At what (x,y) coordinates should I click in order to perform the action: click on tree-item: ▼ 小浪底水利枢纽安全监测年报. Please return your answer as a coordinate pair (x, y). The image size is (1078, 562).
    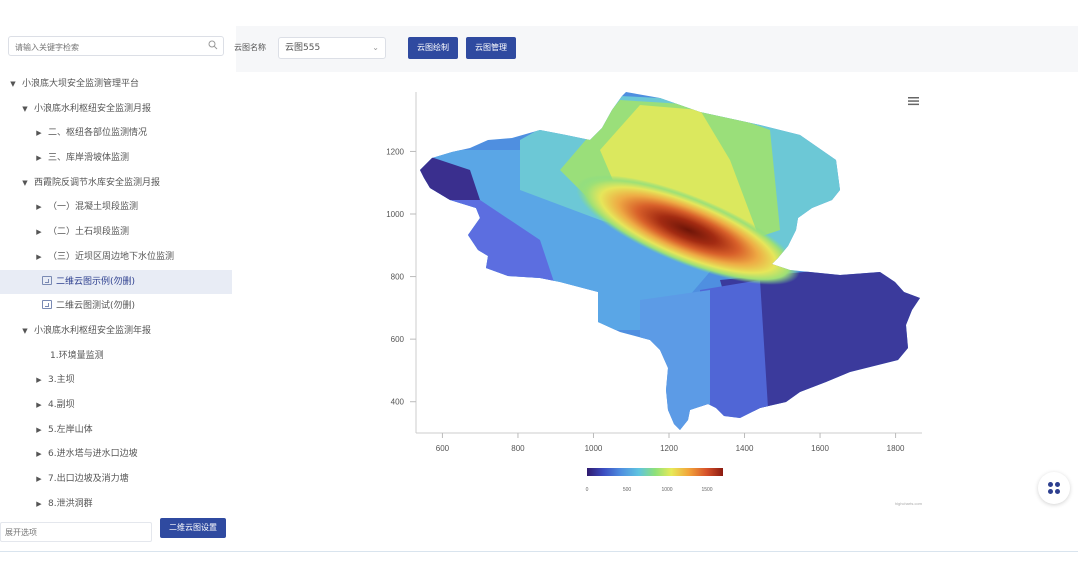
    Looking at the image, I should click on (116, 331).